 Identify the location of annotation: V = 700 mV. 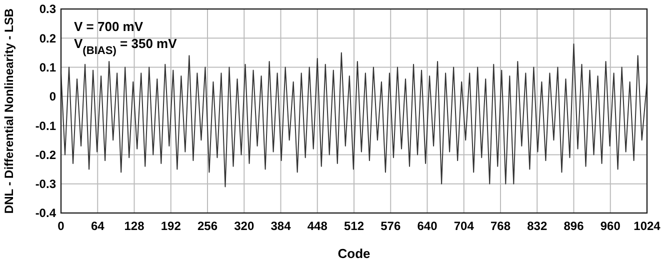
(109, 26).